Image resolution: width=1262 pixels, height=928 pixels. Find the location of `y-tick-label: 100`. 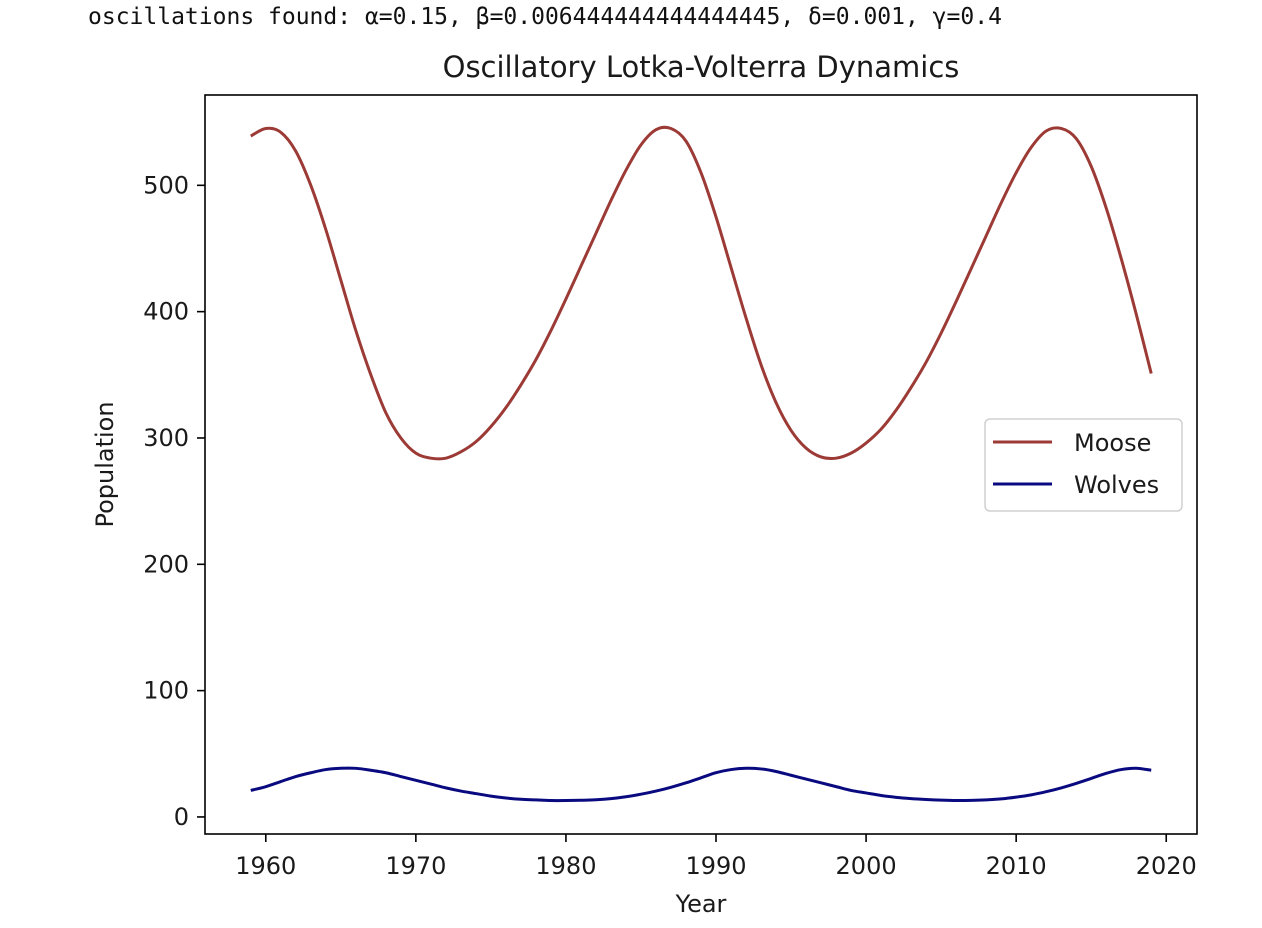

y-tick-label: 100 is located at coordinates (166, 691).